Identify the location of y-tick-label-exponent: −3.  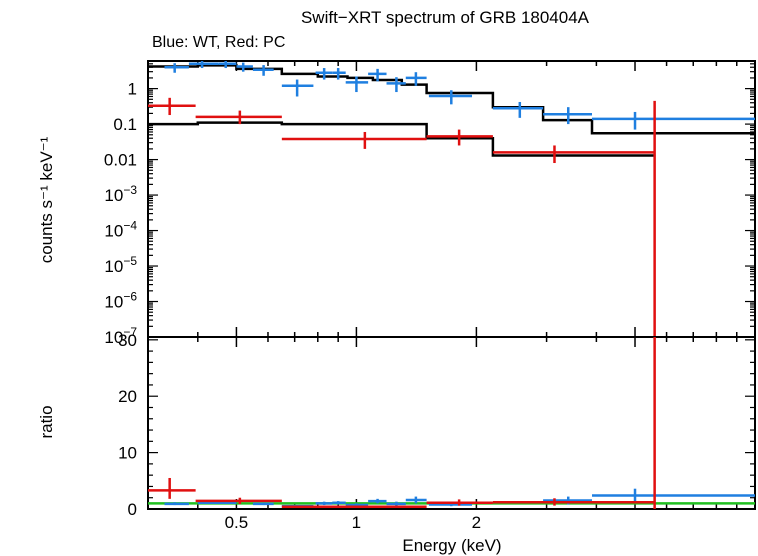
(130, 190).